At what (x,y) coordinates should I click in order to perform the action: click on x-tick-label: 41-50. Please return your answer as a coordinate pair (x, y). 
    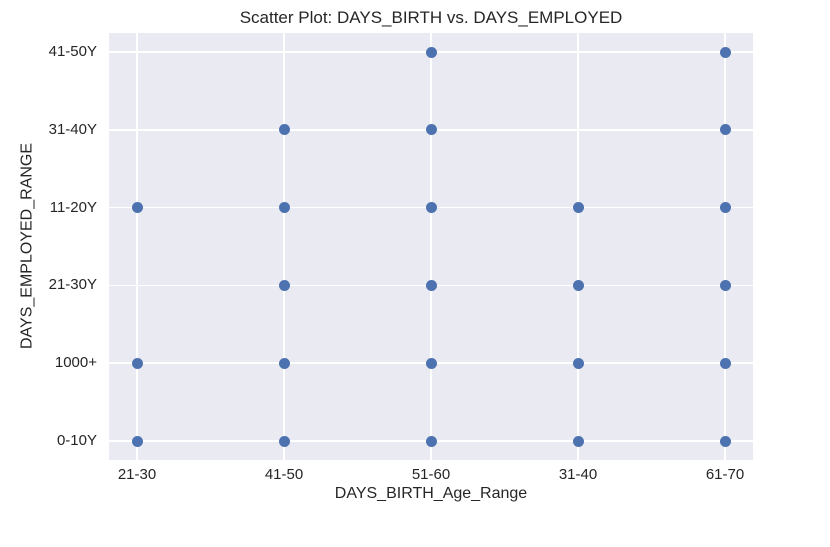
    Looking at the image, I should click on (284, 474).